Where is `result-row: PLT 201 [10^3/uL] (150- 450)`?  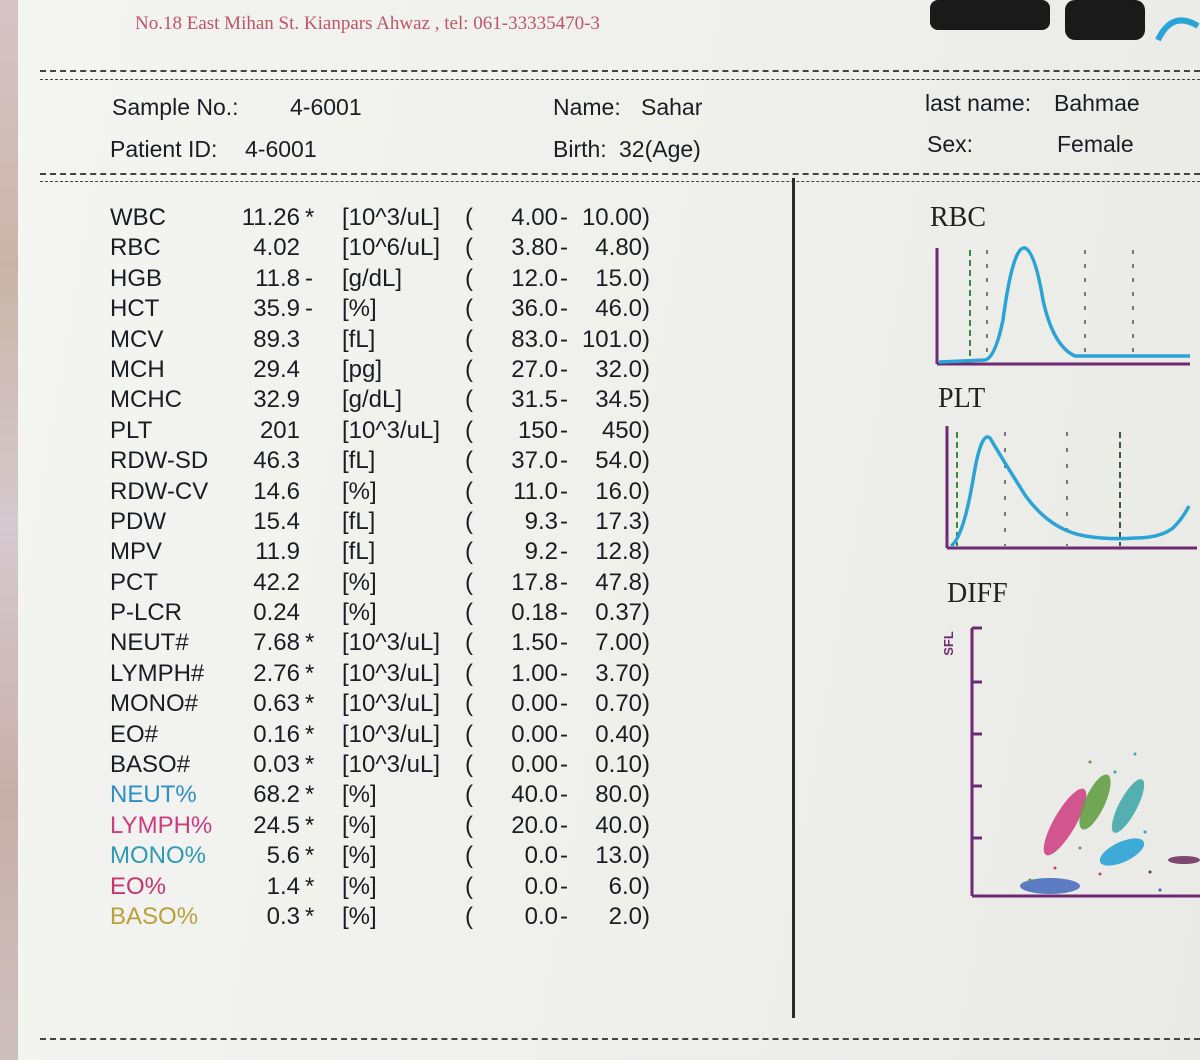 result-row: PLT 201 [10^3/uL] (150- 450) is located at coordinates (390, 431).